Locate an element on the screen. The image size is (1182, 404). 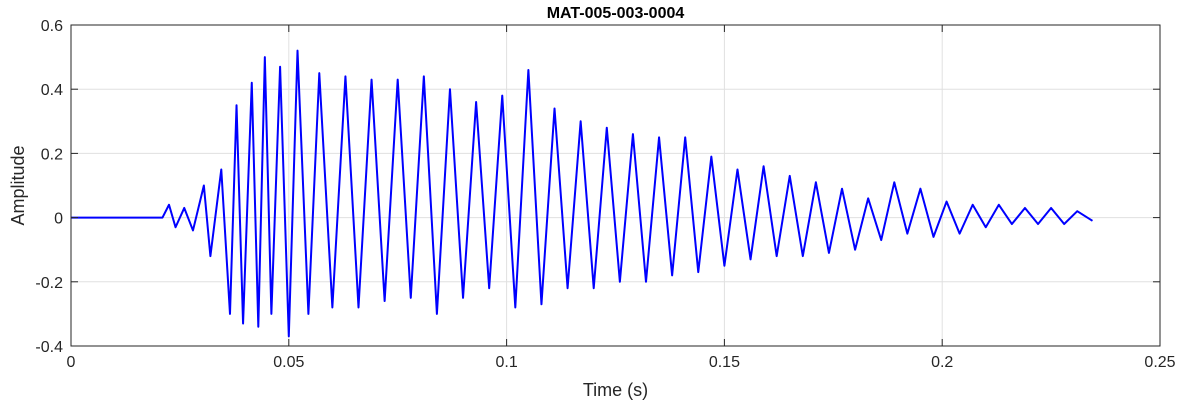
y-tick-label: -0.4 is located at coordinates (49, 347).